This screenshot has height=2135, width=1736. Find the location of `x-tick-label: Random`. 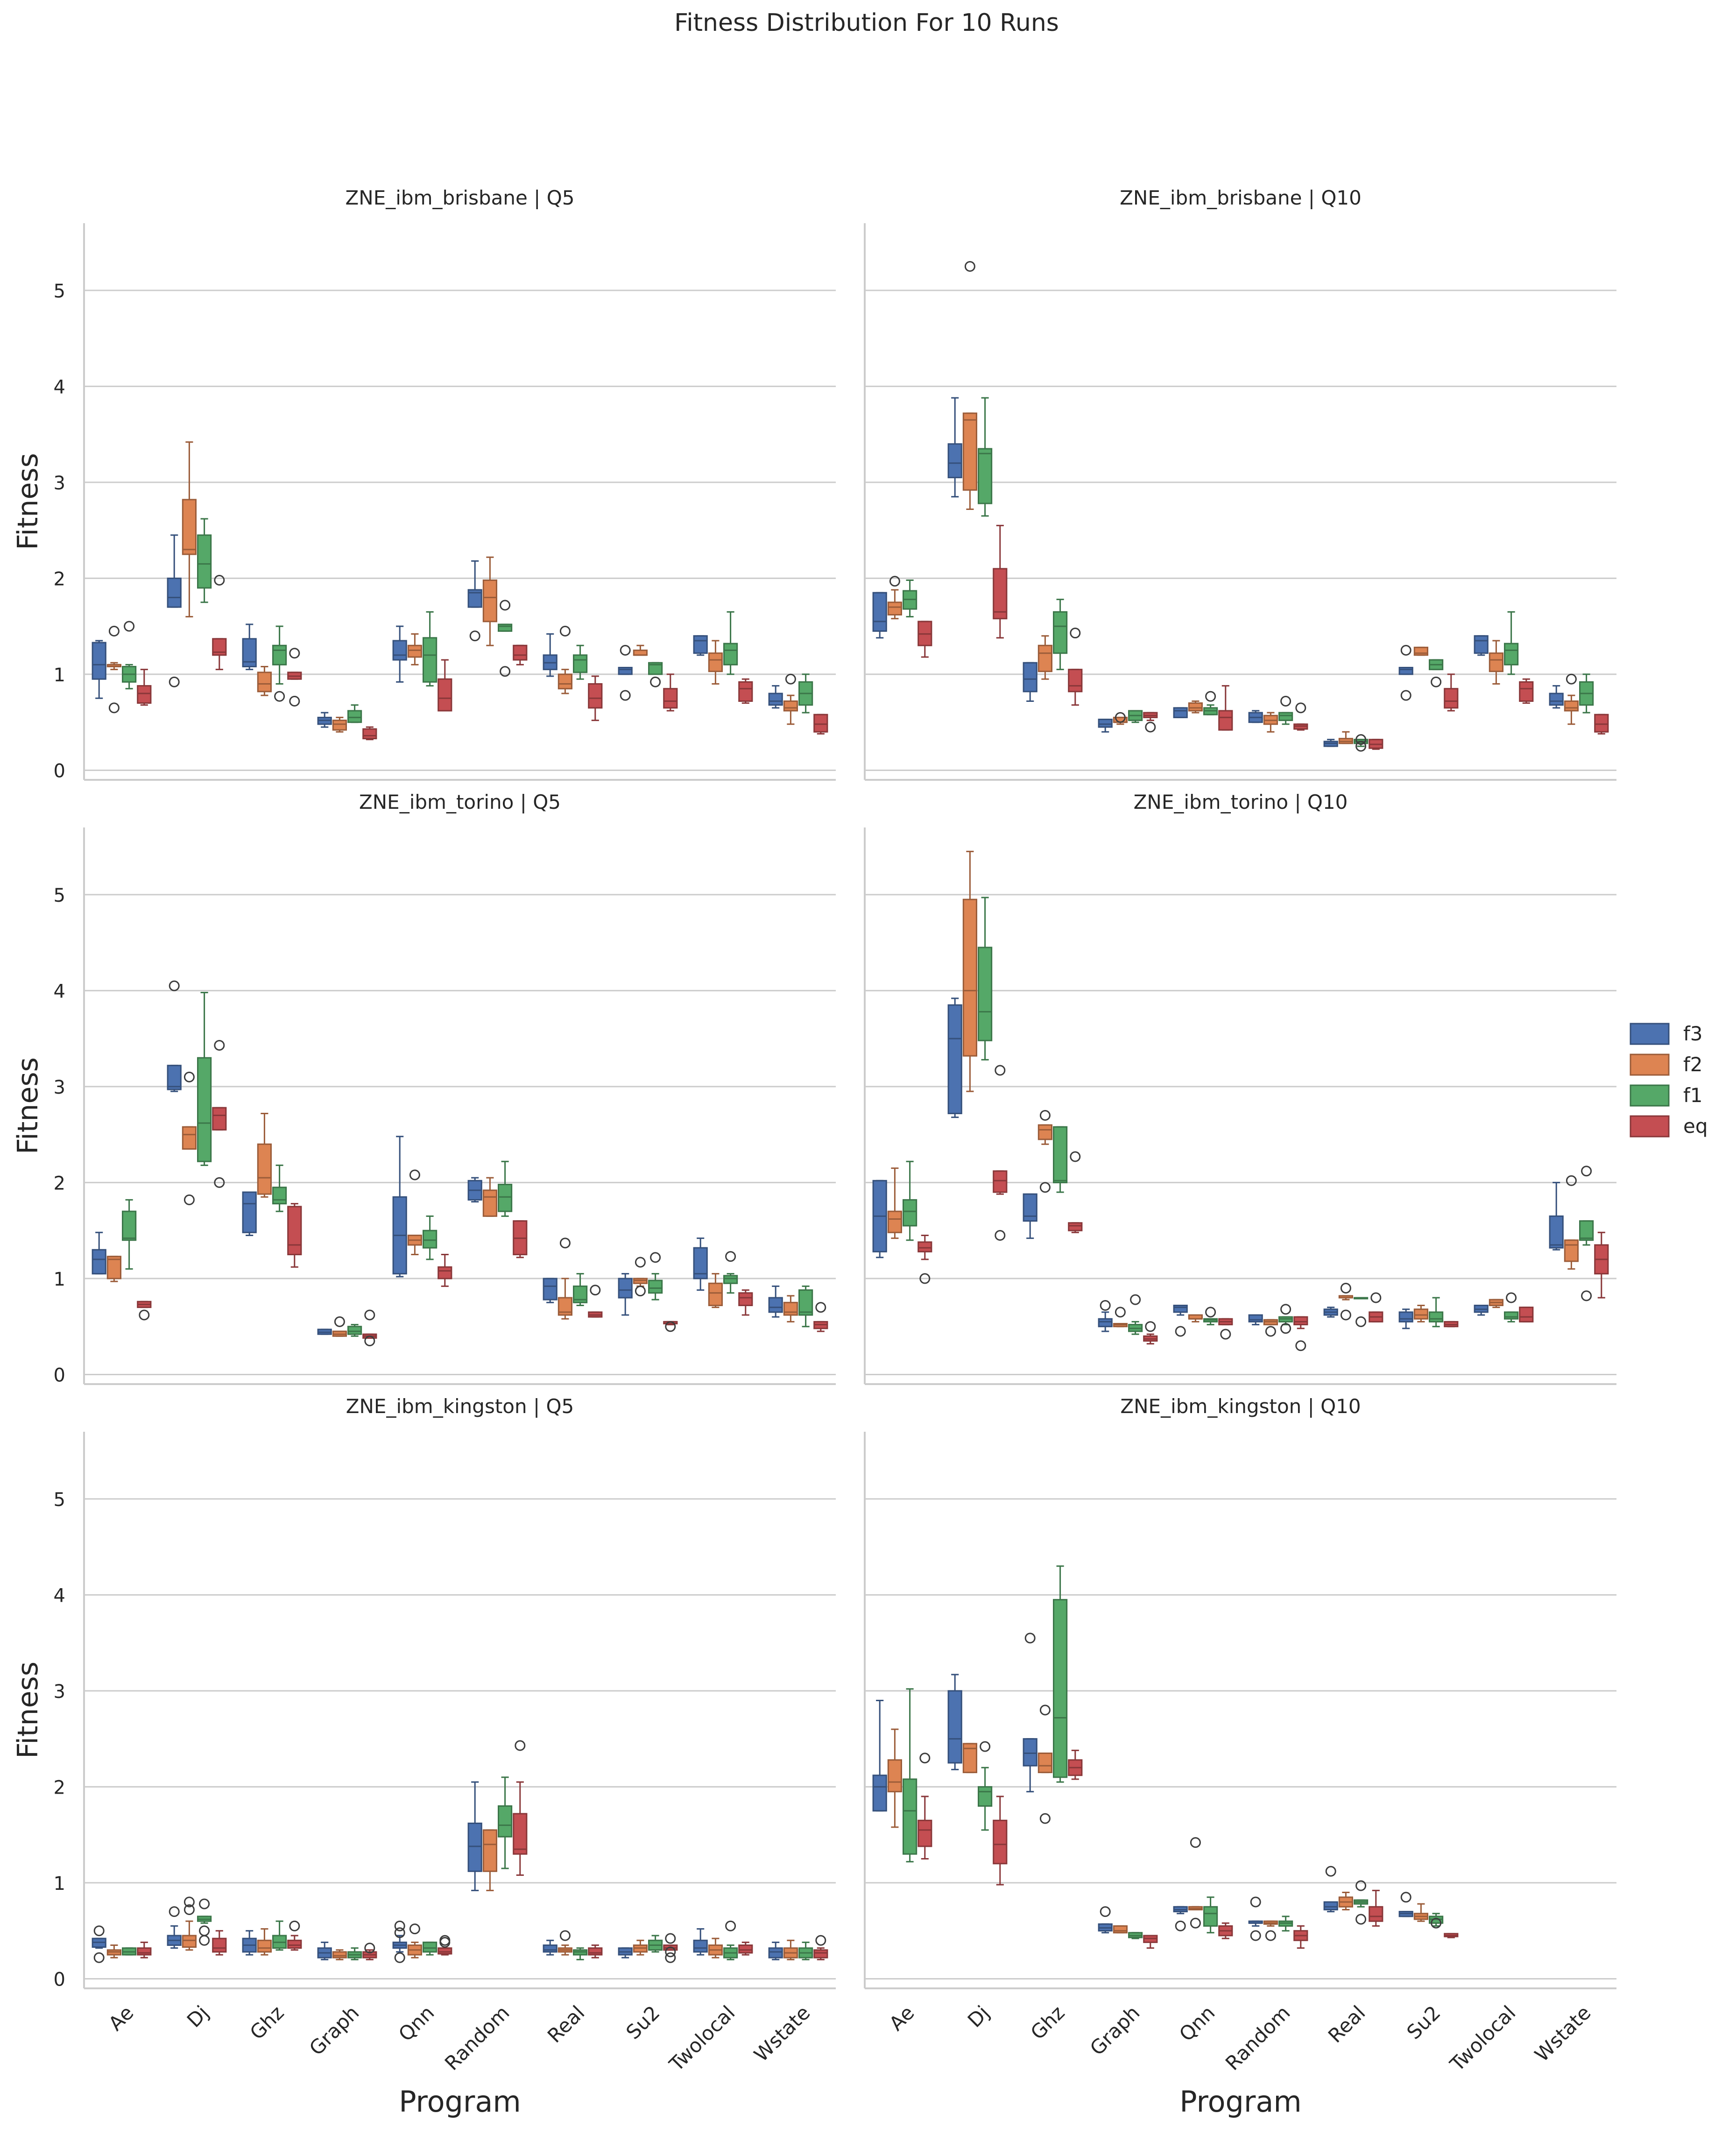

x-tick-label: Random is located at coordinates (1258, 2038).